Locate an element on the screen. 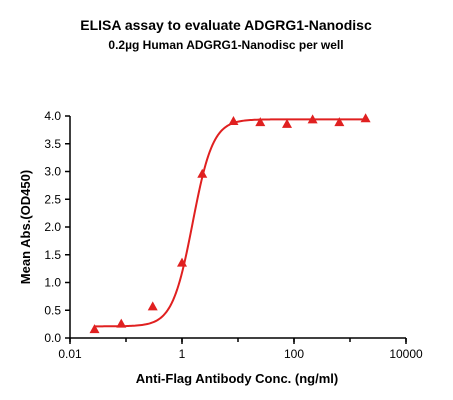  y-tick-label: 1.5 is located at coordinates (52, 255).